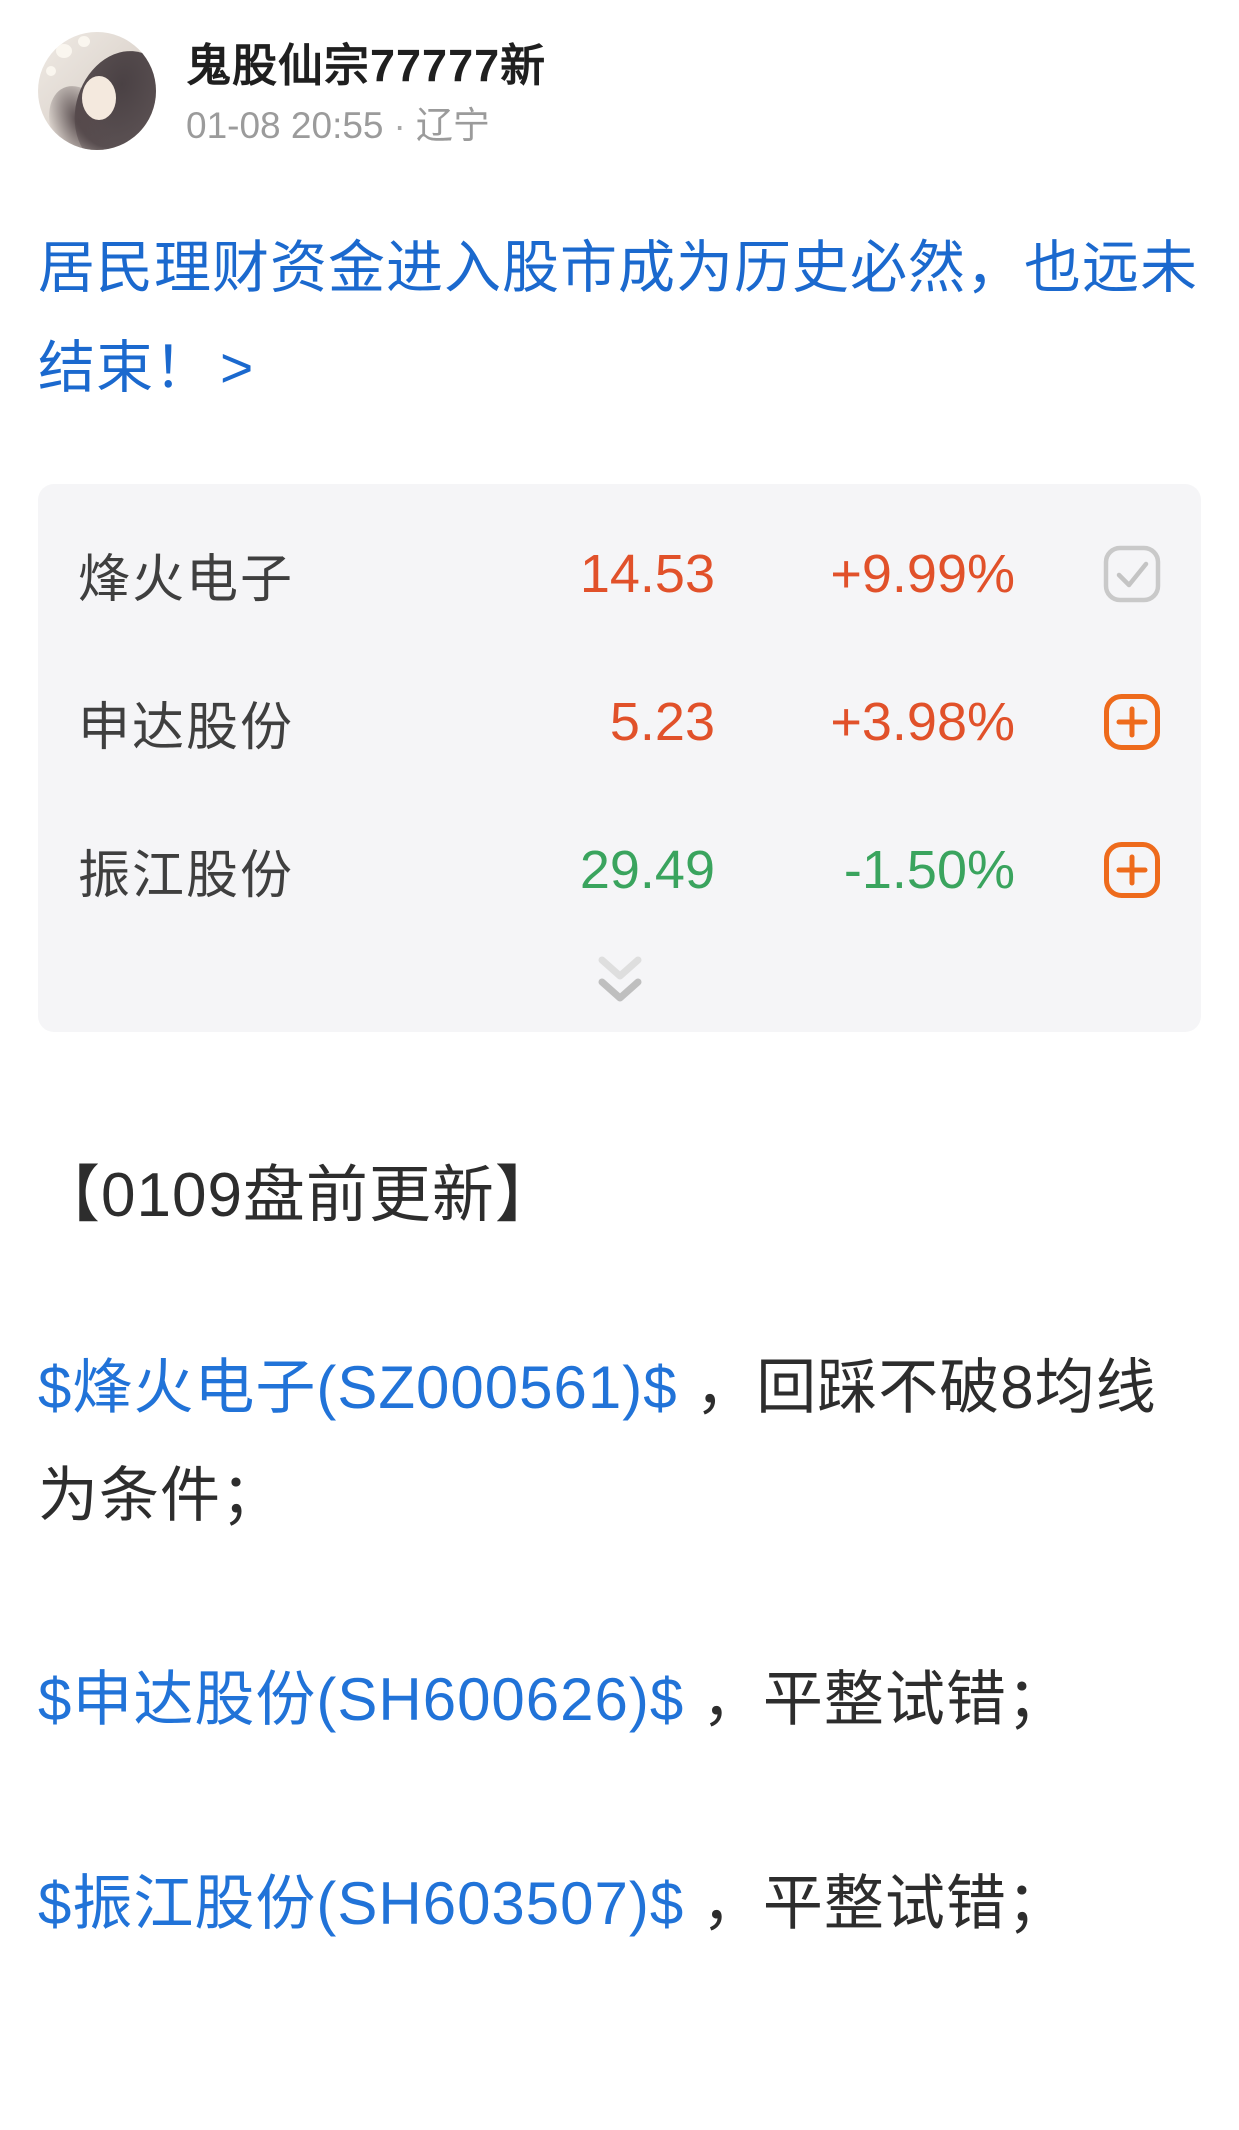  I want to click on stock-row-fenghuo: 烽火电子 14.53 +9.99%, so click(619, 574).